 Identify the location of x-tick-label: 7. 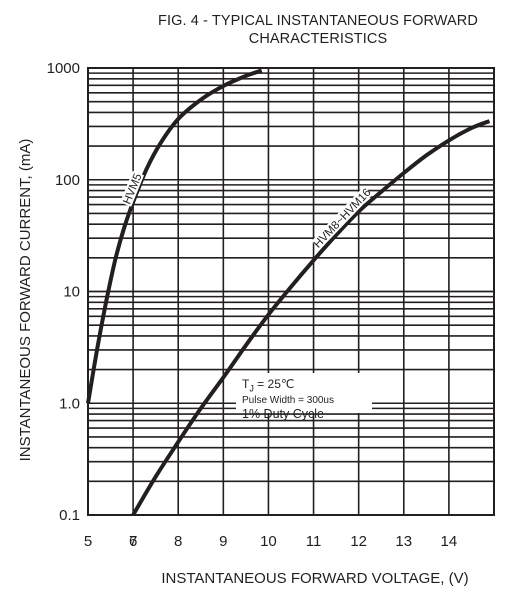
(133, 541).